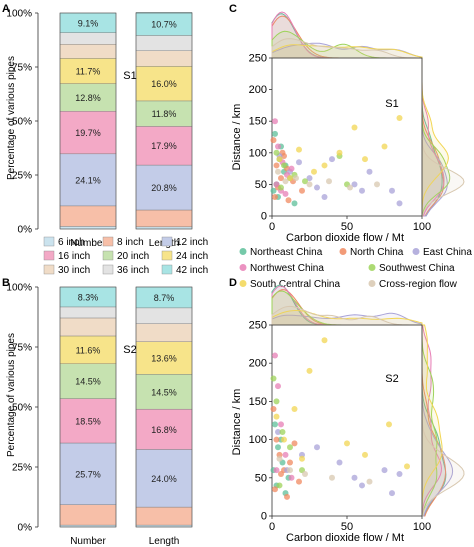  What do you see at coordinates (164, 298) in the screenshot?
I see `data-label: 8.7%` at bounding box center [164, 298].